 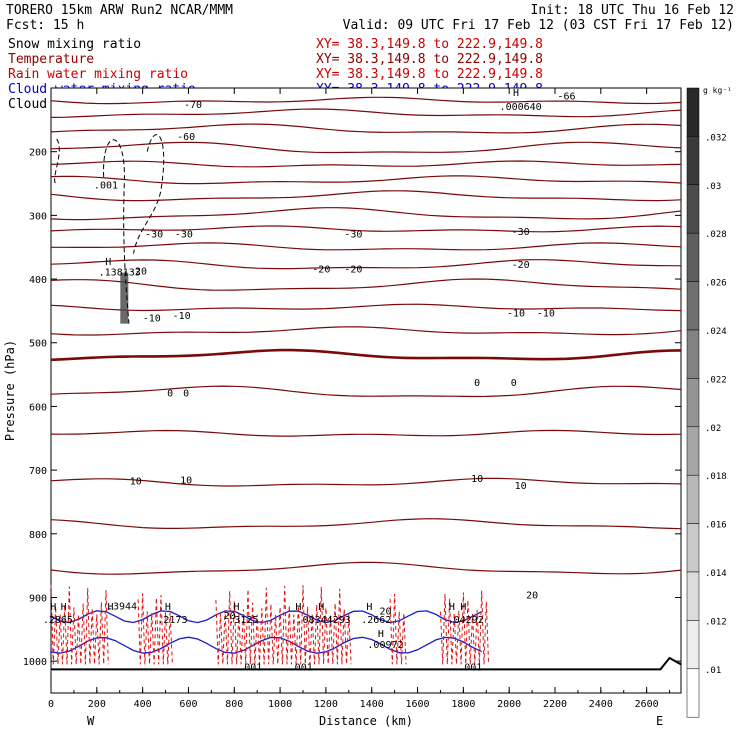 What do you see at coordinates (716, 284) in the screenshot?
I see `colorbar-tick-label: .026` at bounding box center [716, 284].